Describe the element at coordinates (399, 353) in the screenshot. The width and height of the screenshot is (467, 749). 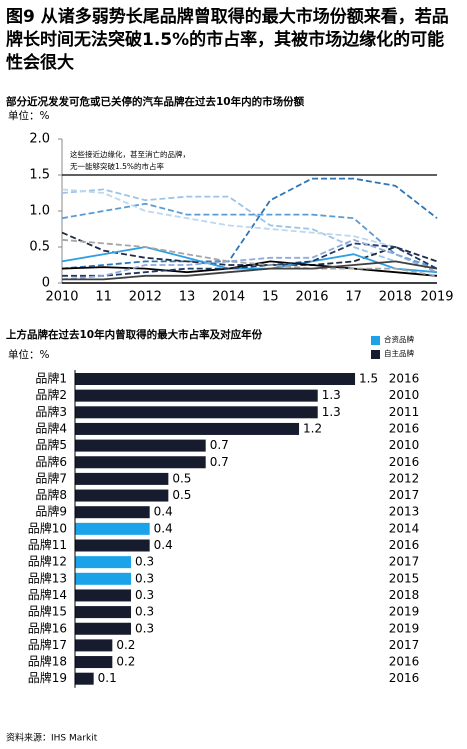
I see `legend-label: 自主品牌` at that location.